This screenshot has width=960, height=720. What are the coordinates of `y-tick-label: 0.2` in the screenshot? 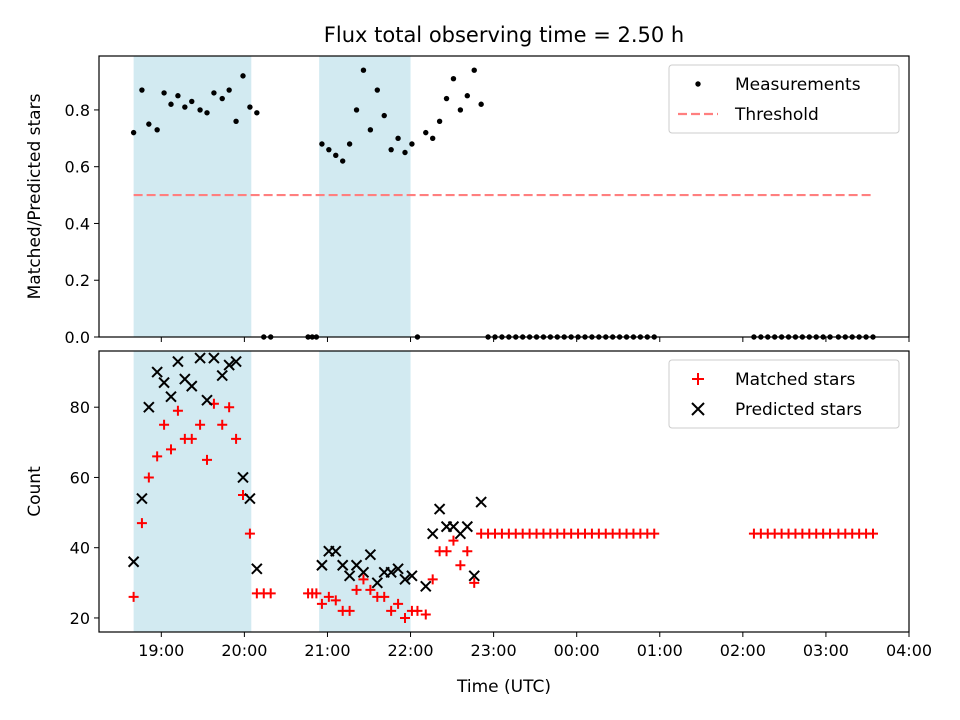 It's located at (77, 280).